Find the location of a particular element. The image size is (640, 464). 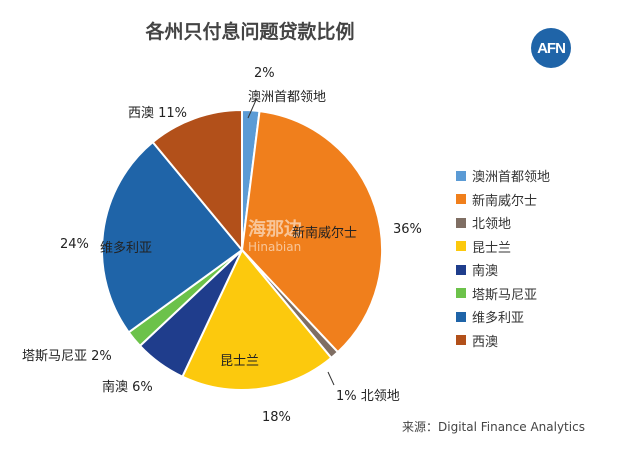

legend-label: 新南威尔士 is located at coordinates (505, 201).